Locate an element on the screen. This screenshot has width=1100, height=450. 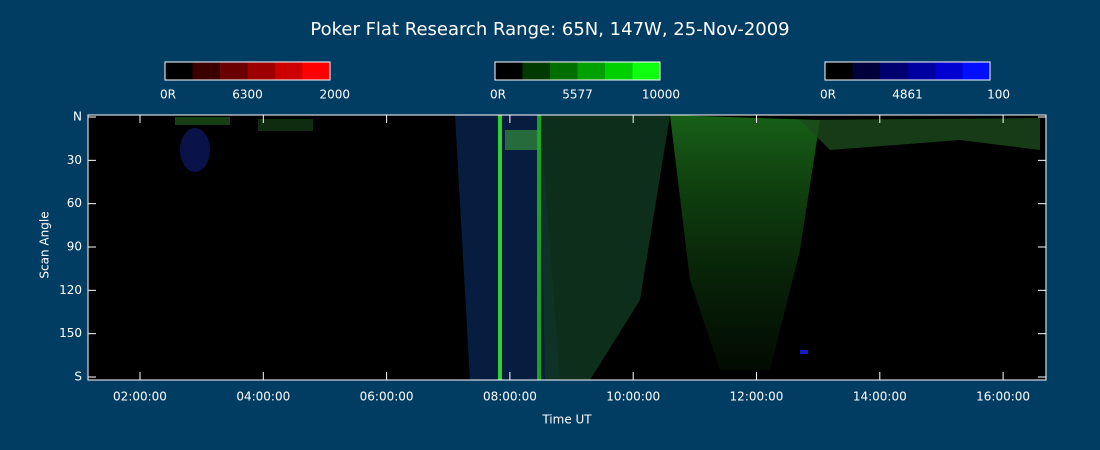
x-axis-label: Time UT is located at coordinates (566, 420).